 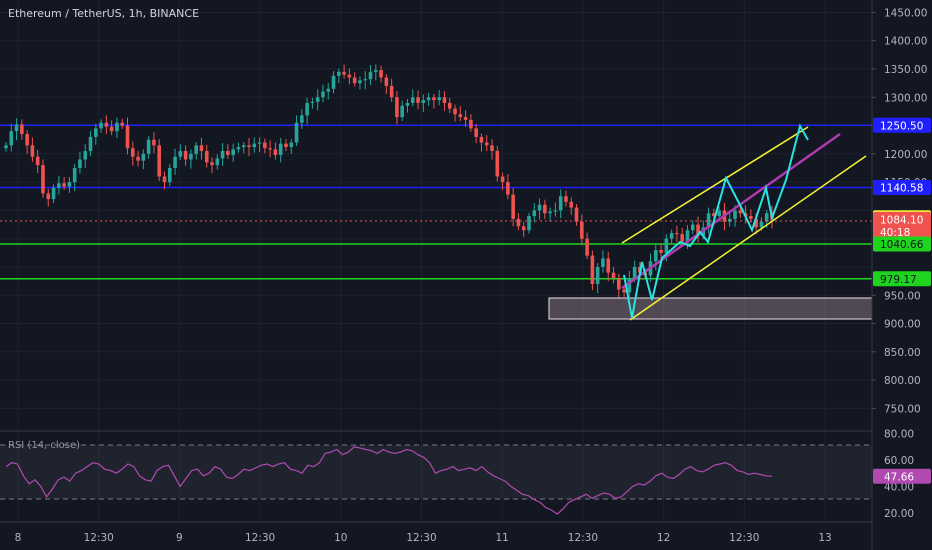 I want to click on channel-upper-line, so click(x=715, y=185).